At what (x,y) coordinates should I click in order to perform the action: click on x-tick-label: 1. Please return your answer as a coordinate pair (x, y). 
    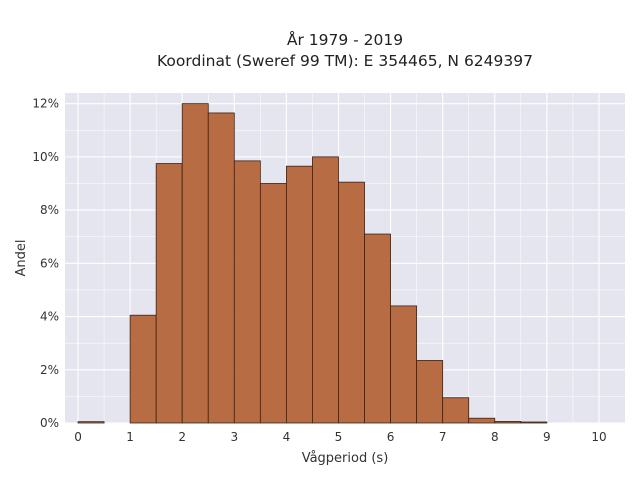
    Looking at the image, I should click on (130, 437).